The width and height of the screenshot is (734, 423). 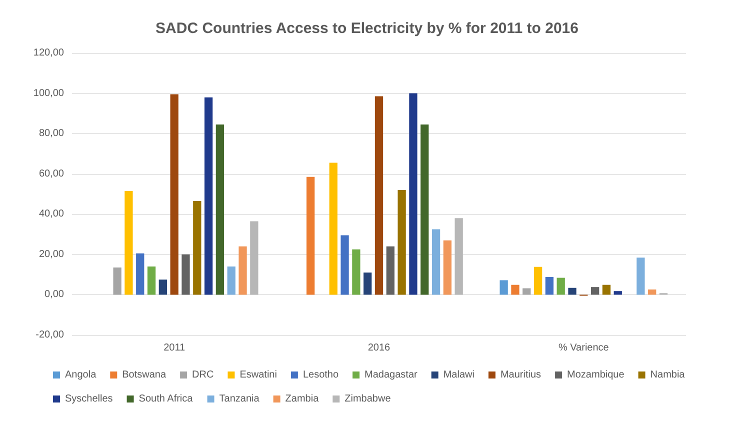 I want to click on x-tick-label: 2011, so click(x=175, y=348).